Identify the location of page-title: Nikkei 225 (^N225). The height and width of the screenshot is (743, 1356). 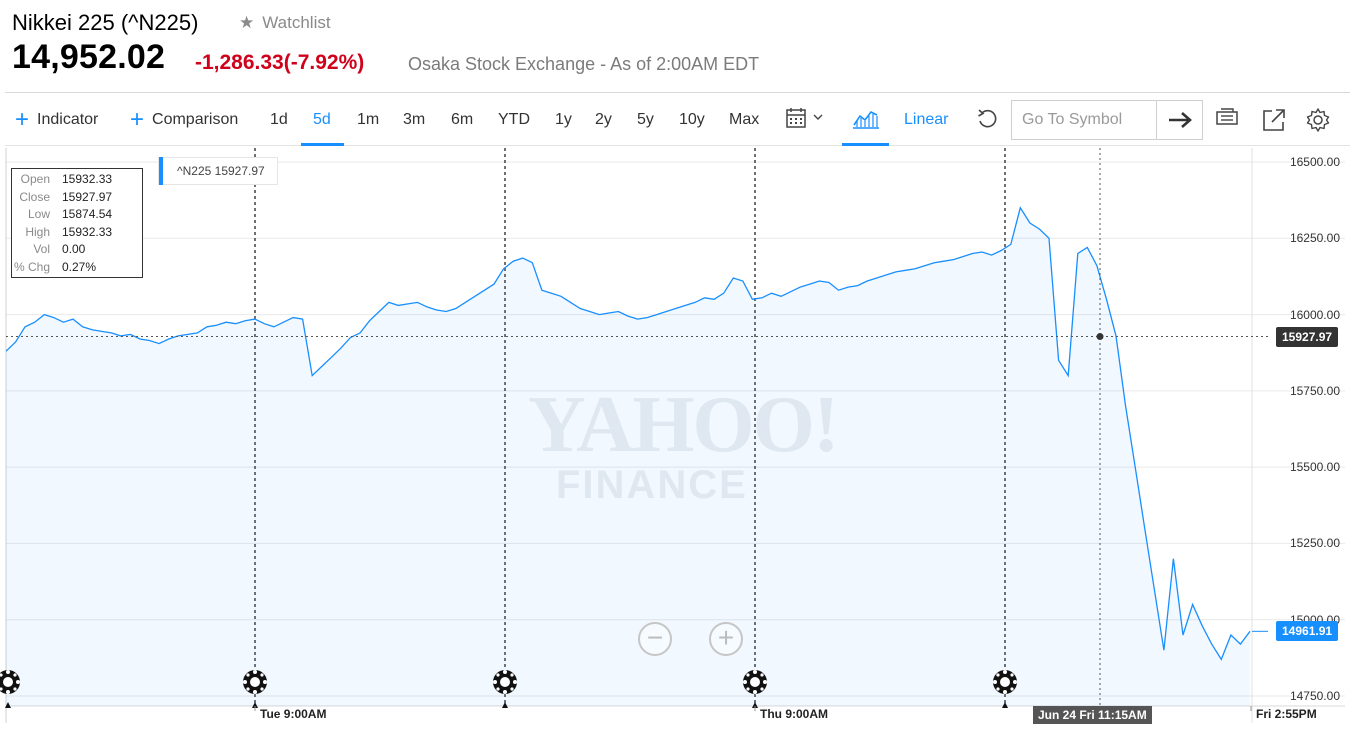
(105, 22).